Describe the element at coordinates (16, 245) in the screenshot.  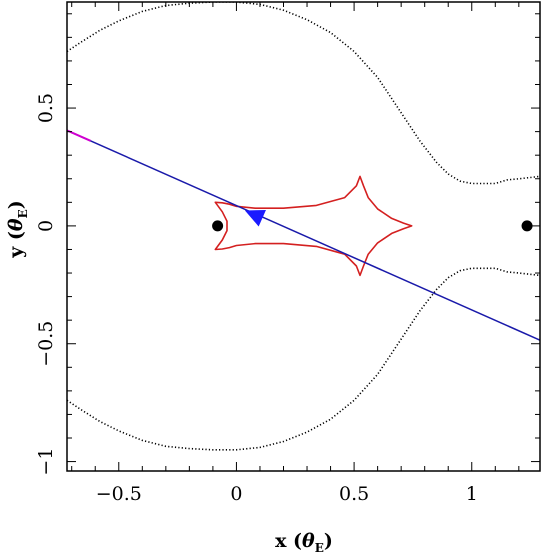
I see `y-axis-label-main: y (` at that location.